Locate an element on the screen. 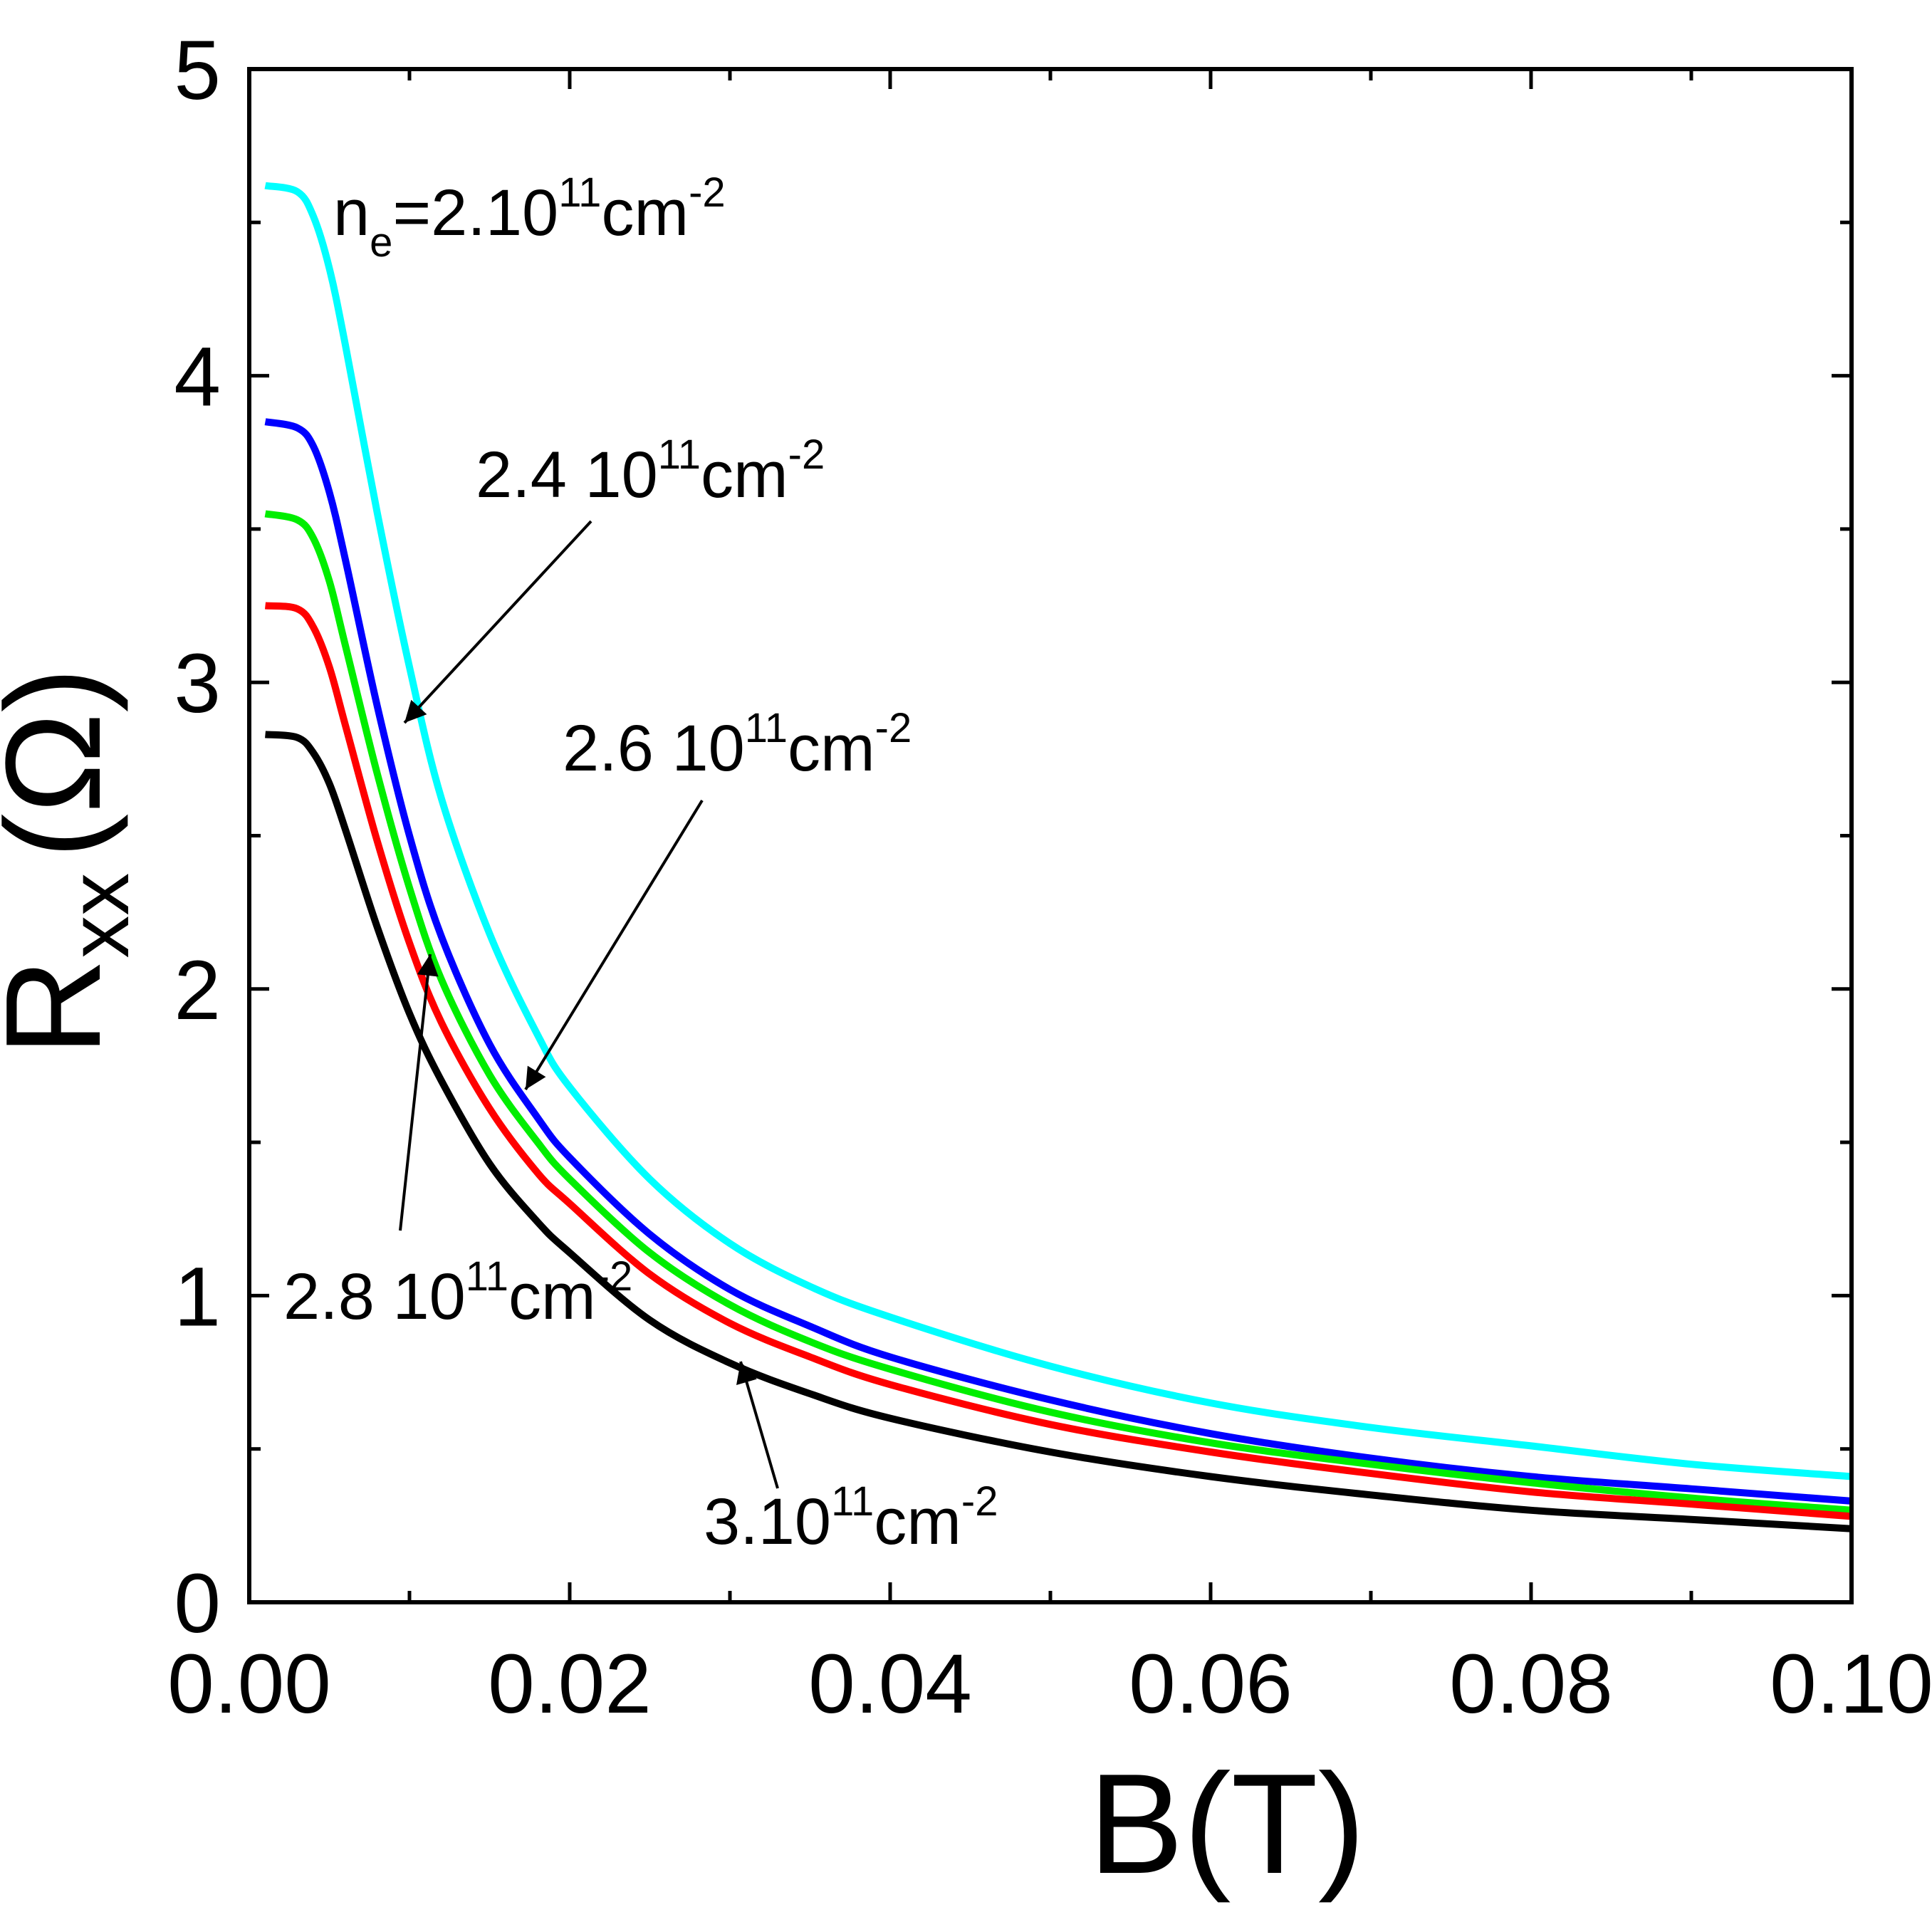  annotation-ne-3-0-text: 3.10 is located at coordinates (767, 1521).